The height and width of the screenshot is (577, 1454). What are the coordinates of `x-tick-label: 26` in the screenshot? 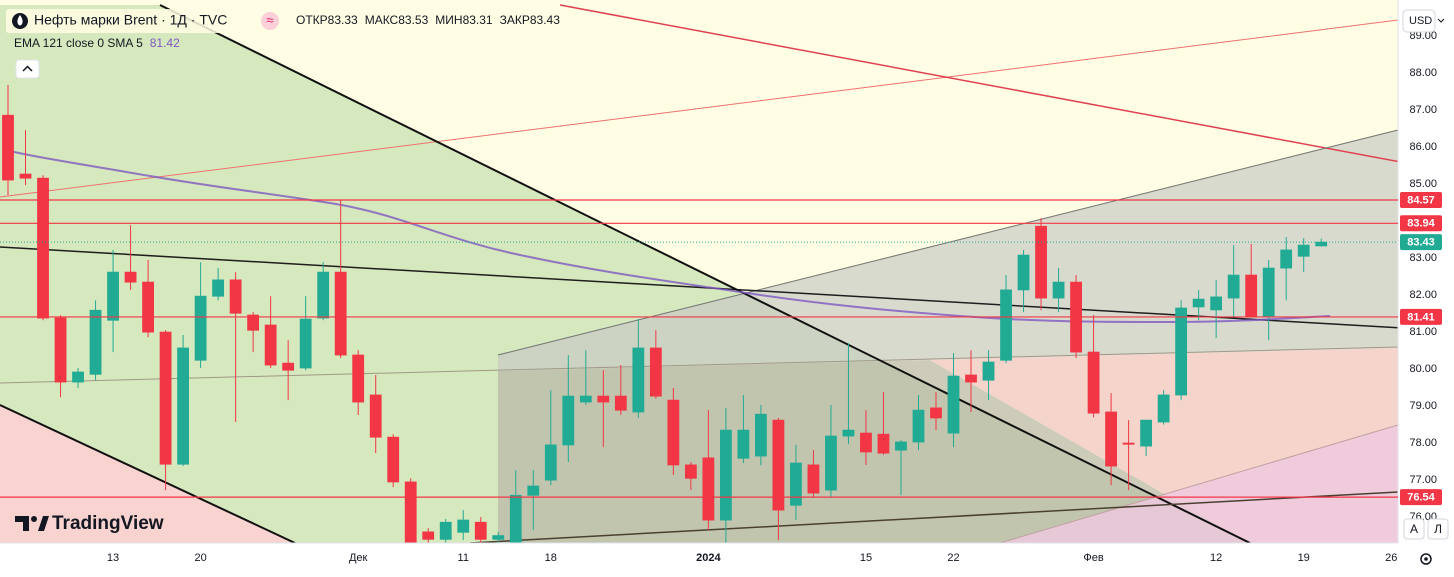 It's located at (1391, 558).